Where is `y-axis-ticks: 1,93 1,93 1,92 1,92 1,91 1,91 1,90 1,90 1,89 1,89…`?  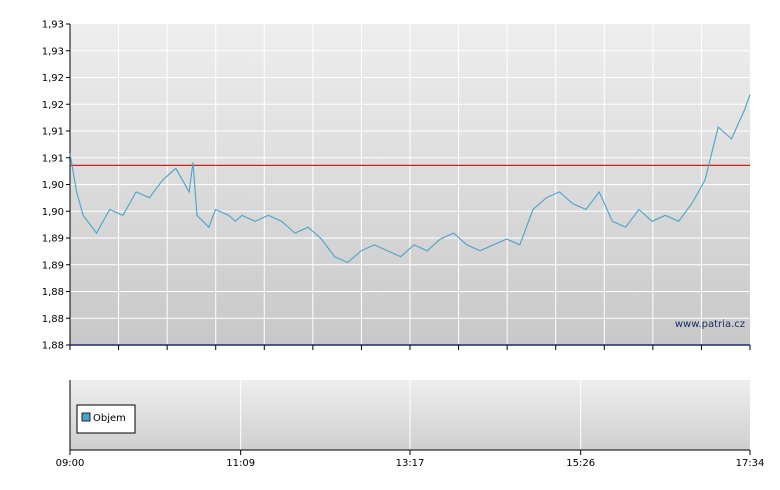
y-axis-ticks: 1,93 1,93 1,92 1,92 1,91 1,91 1,90 1,90 1,89 1,89… is located at coordinates (56, 186).